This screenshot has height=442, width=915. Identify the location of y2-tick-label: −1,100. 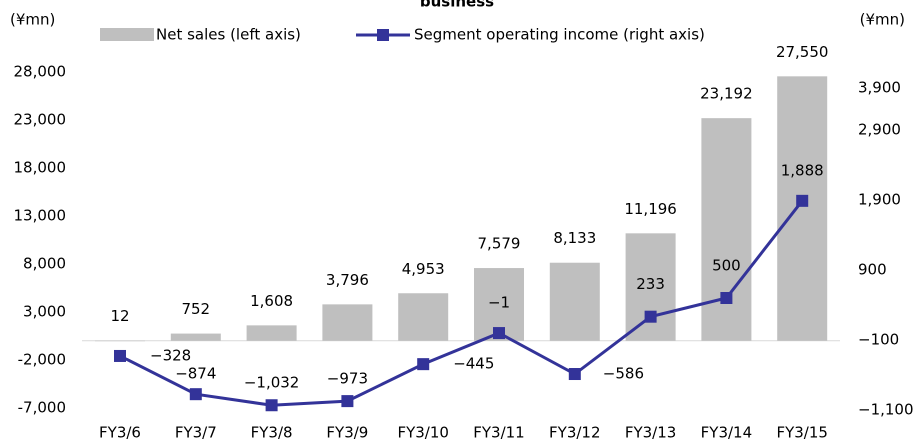
(886, 410).